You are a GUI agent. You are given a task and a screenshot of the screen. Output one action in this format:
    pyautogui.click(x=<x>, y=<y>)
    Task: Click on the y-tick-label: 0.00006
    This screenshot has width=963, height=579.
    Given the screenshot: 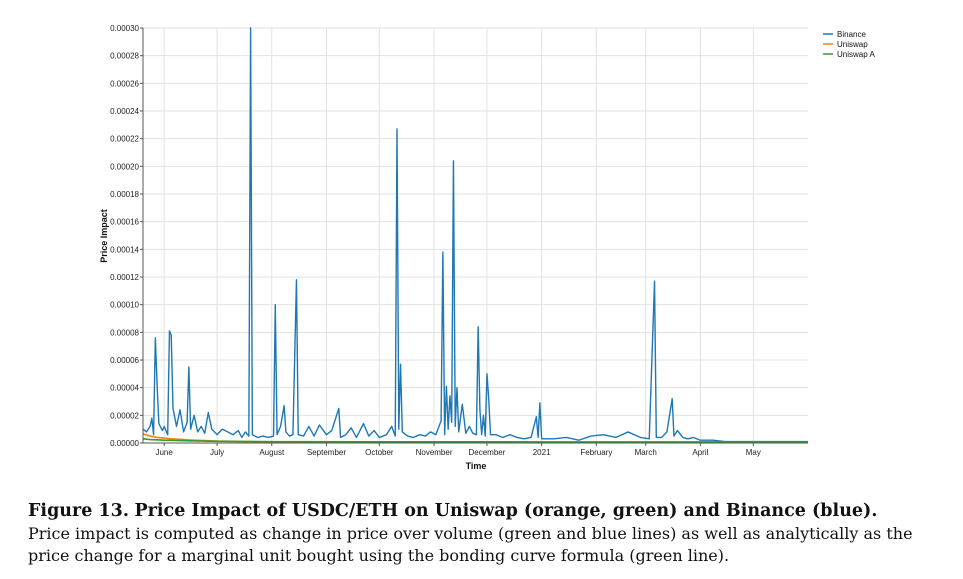 What is the action you would take?
    pyautogui.click(x=124, y=360)
    